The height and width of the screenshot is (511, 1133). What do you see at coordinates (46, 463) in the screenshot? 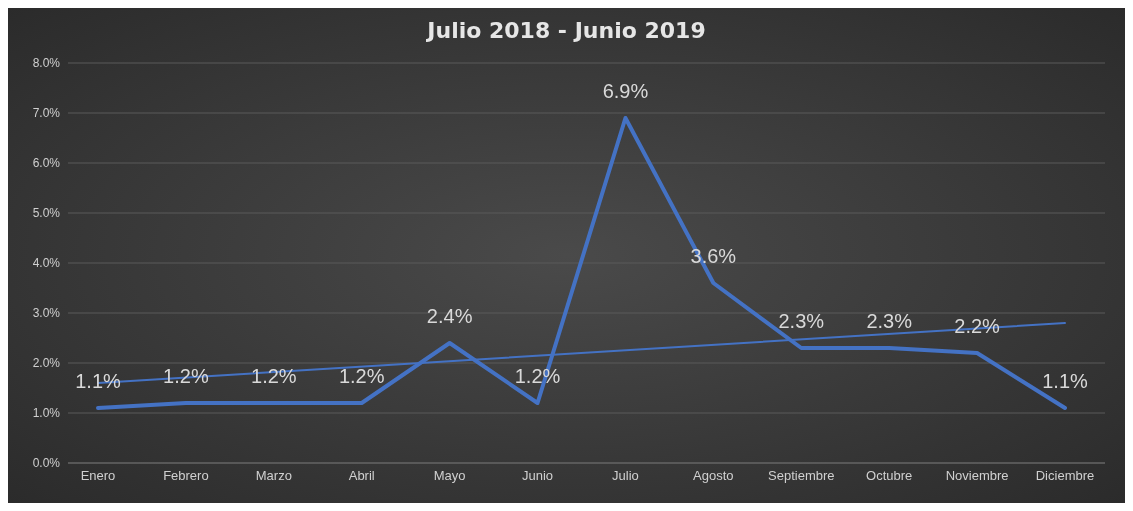
I see `y-tick-label: 0.0%` at bounding box center [46, 463].